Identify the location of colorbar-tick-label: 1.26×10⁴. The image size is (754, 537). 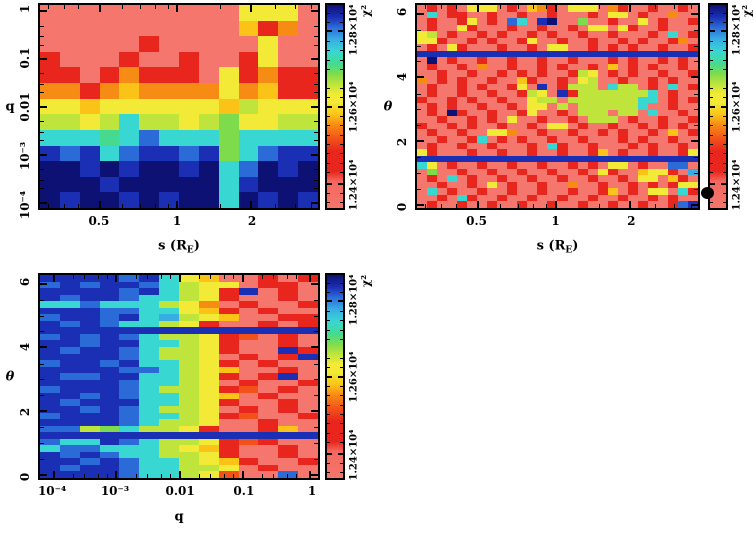
(737, 106).